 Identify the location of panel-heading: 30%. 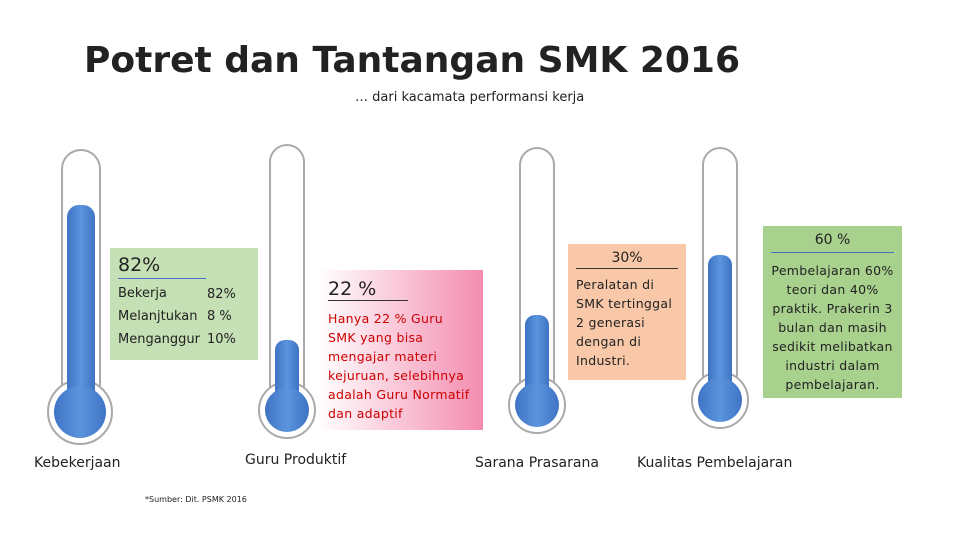
(627, 259).